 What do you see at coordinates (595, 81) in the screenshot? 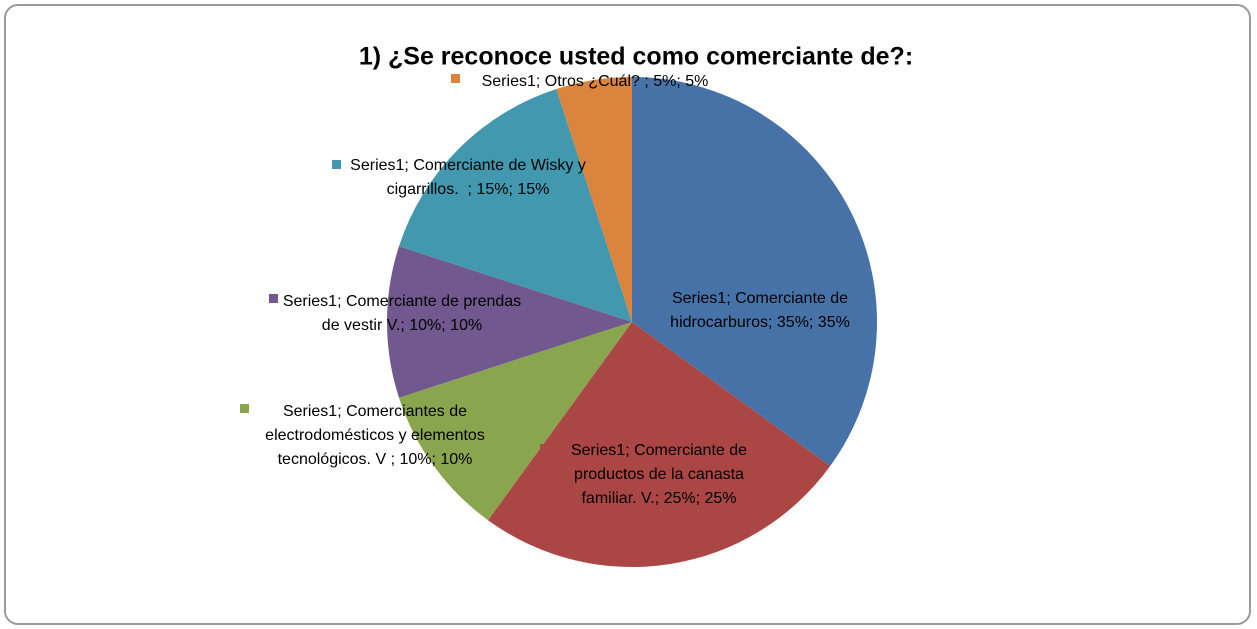
I see `data-label: Series1; Otros ¿Cuál? ; 5%; 5%` at bounding box center [595, 81].